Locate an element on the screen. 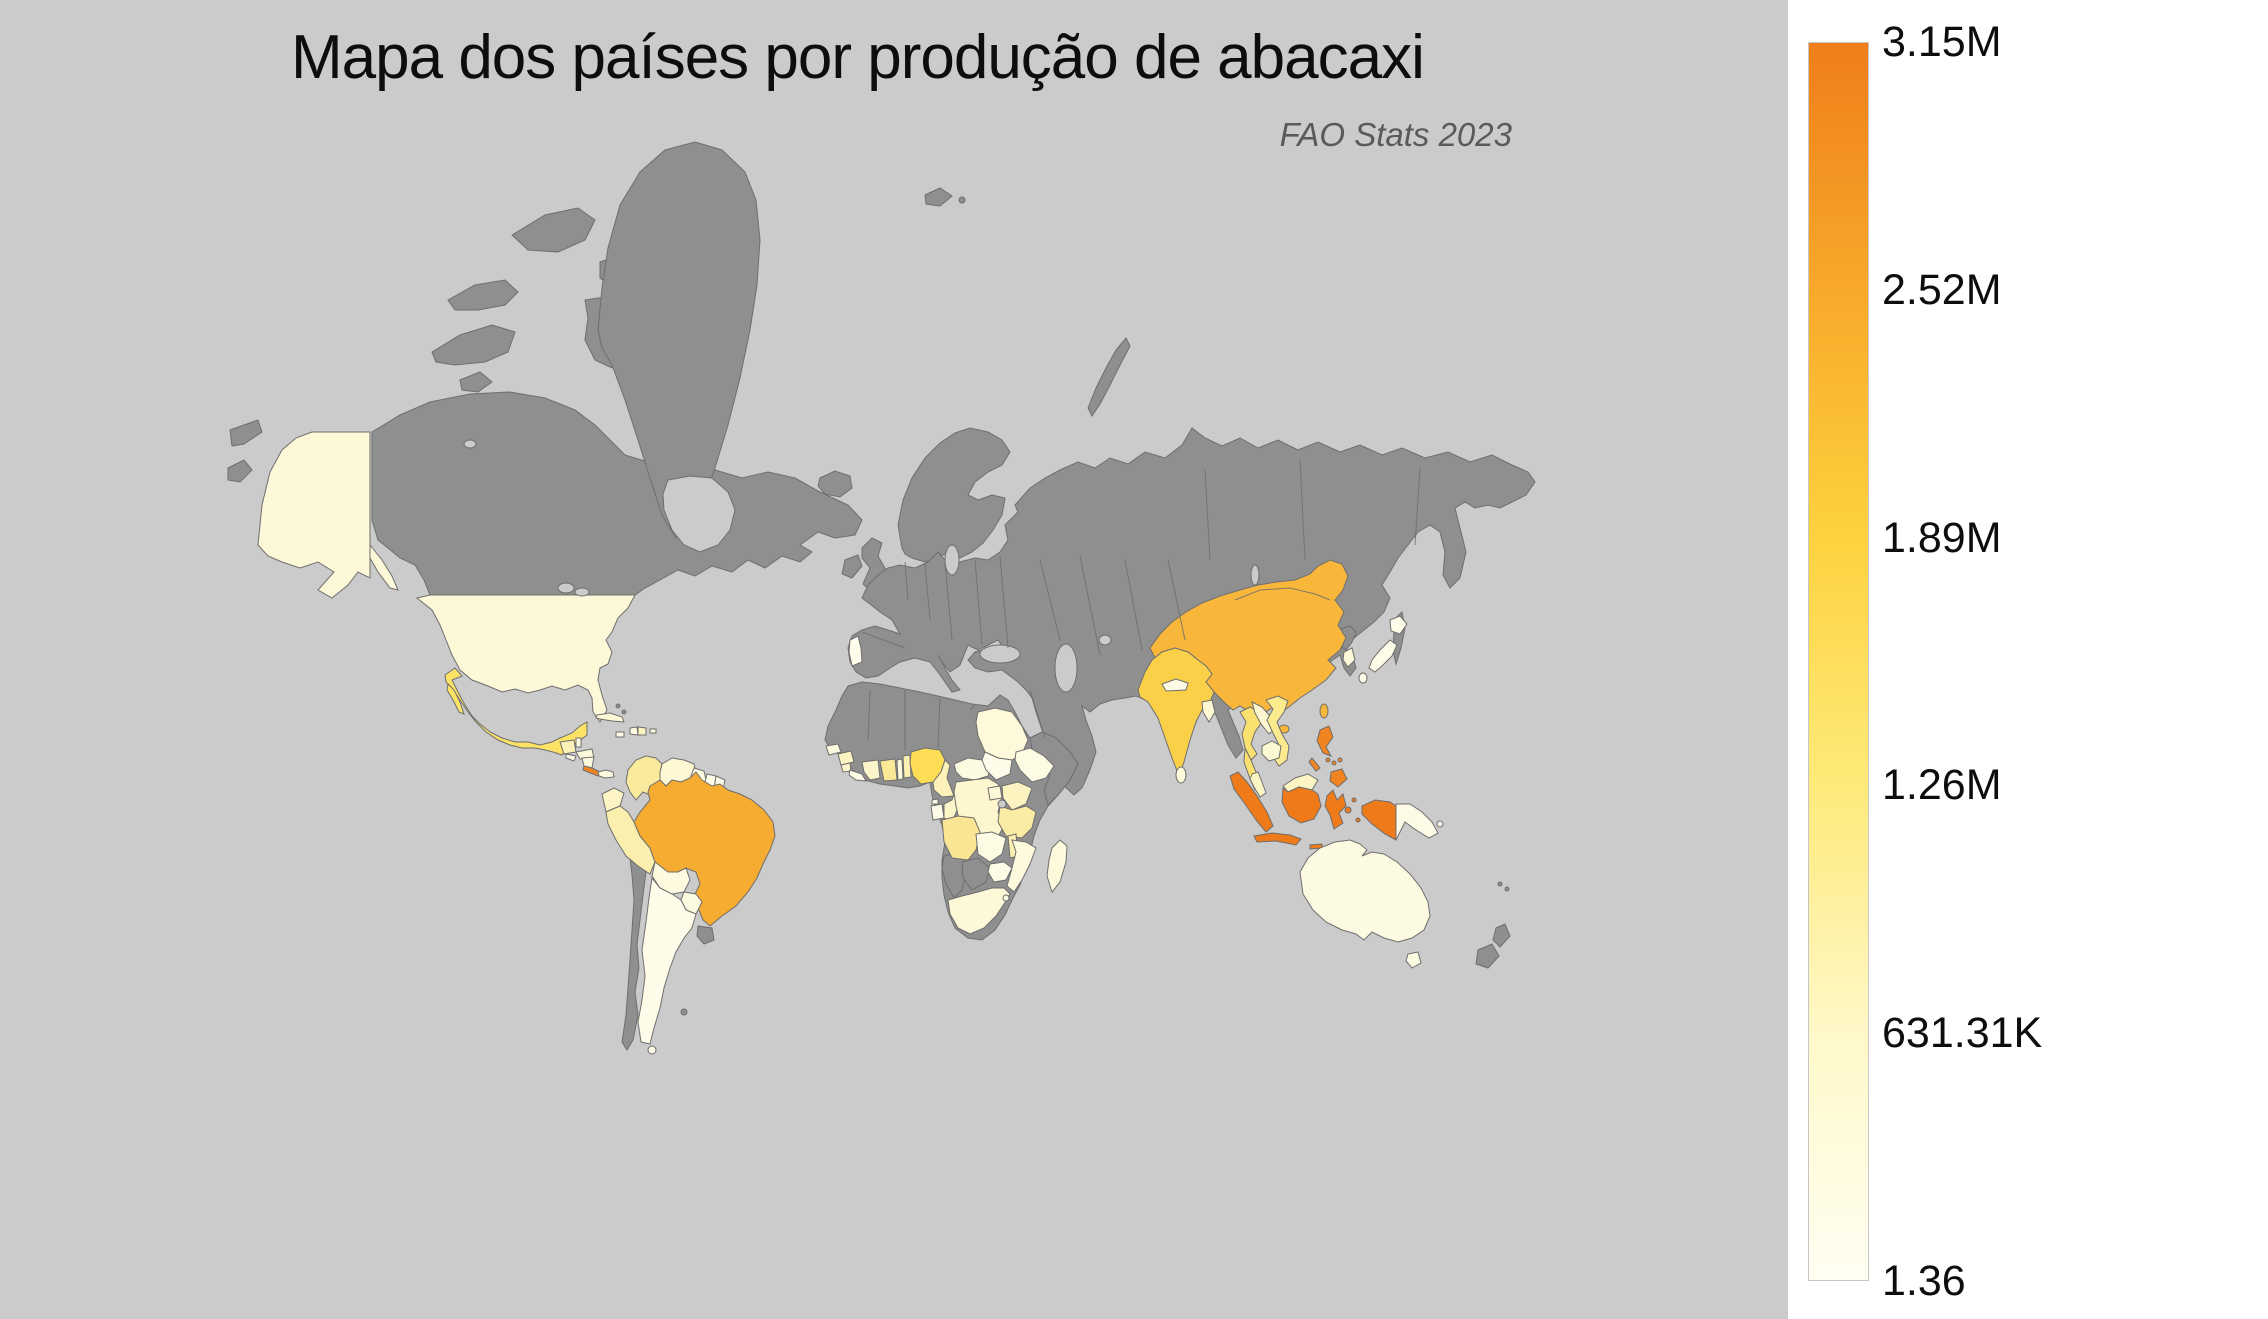 This screenshot has width=2268, height=1319. country-panama is located at coordinates (606, 774).